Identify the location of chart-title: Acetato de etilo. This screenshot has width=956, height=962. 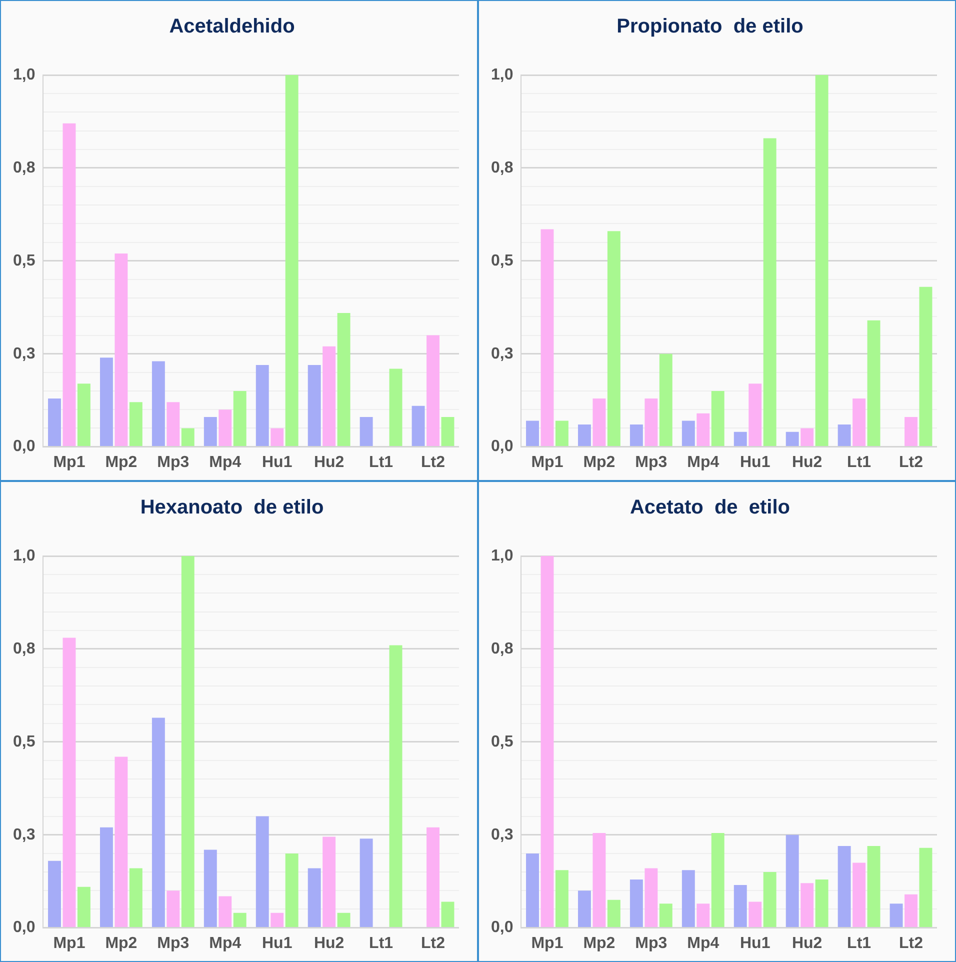
(710, 507).